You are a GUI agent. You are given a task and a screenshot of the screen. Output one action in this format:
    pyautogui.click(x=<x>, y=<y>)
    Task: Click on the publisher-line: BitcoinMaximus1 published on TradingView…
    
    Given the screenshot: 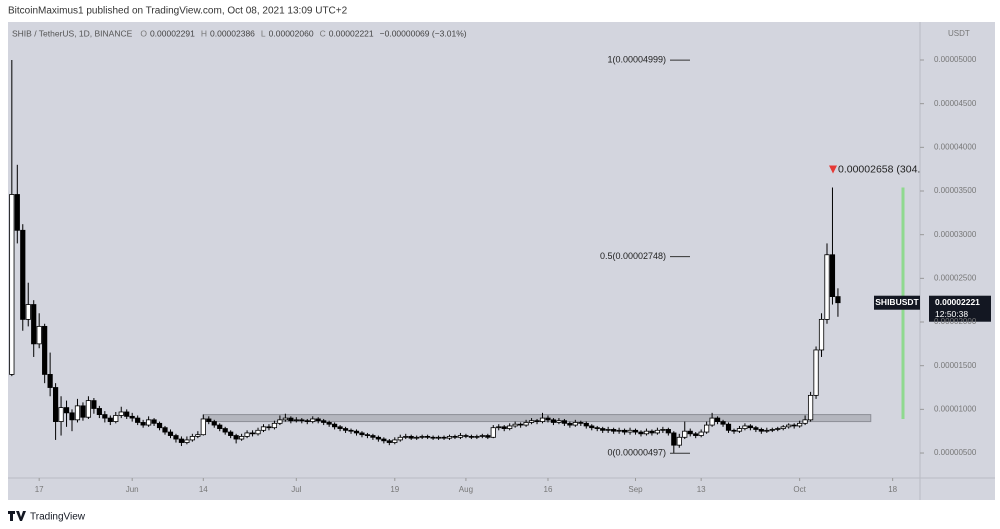 What is the action you would take?
    pyautogui.click(x=178, y=11)
    